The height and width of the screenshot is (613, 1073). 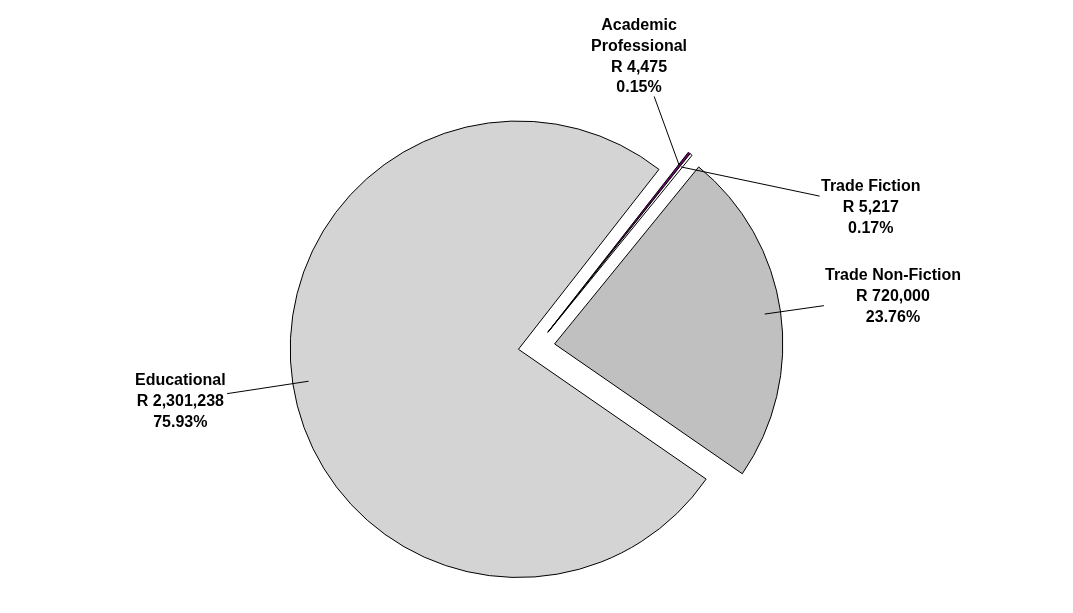 I want to click on slice-label: Educational, so click(x=180, y=379).